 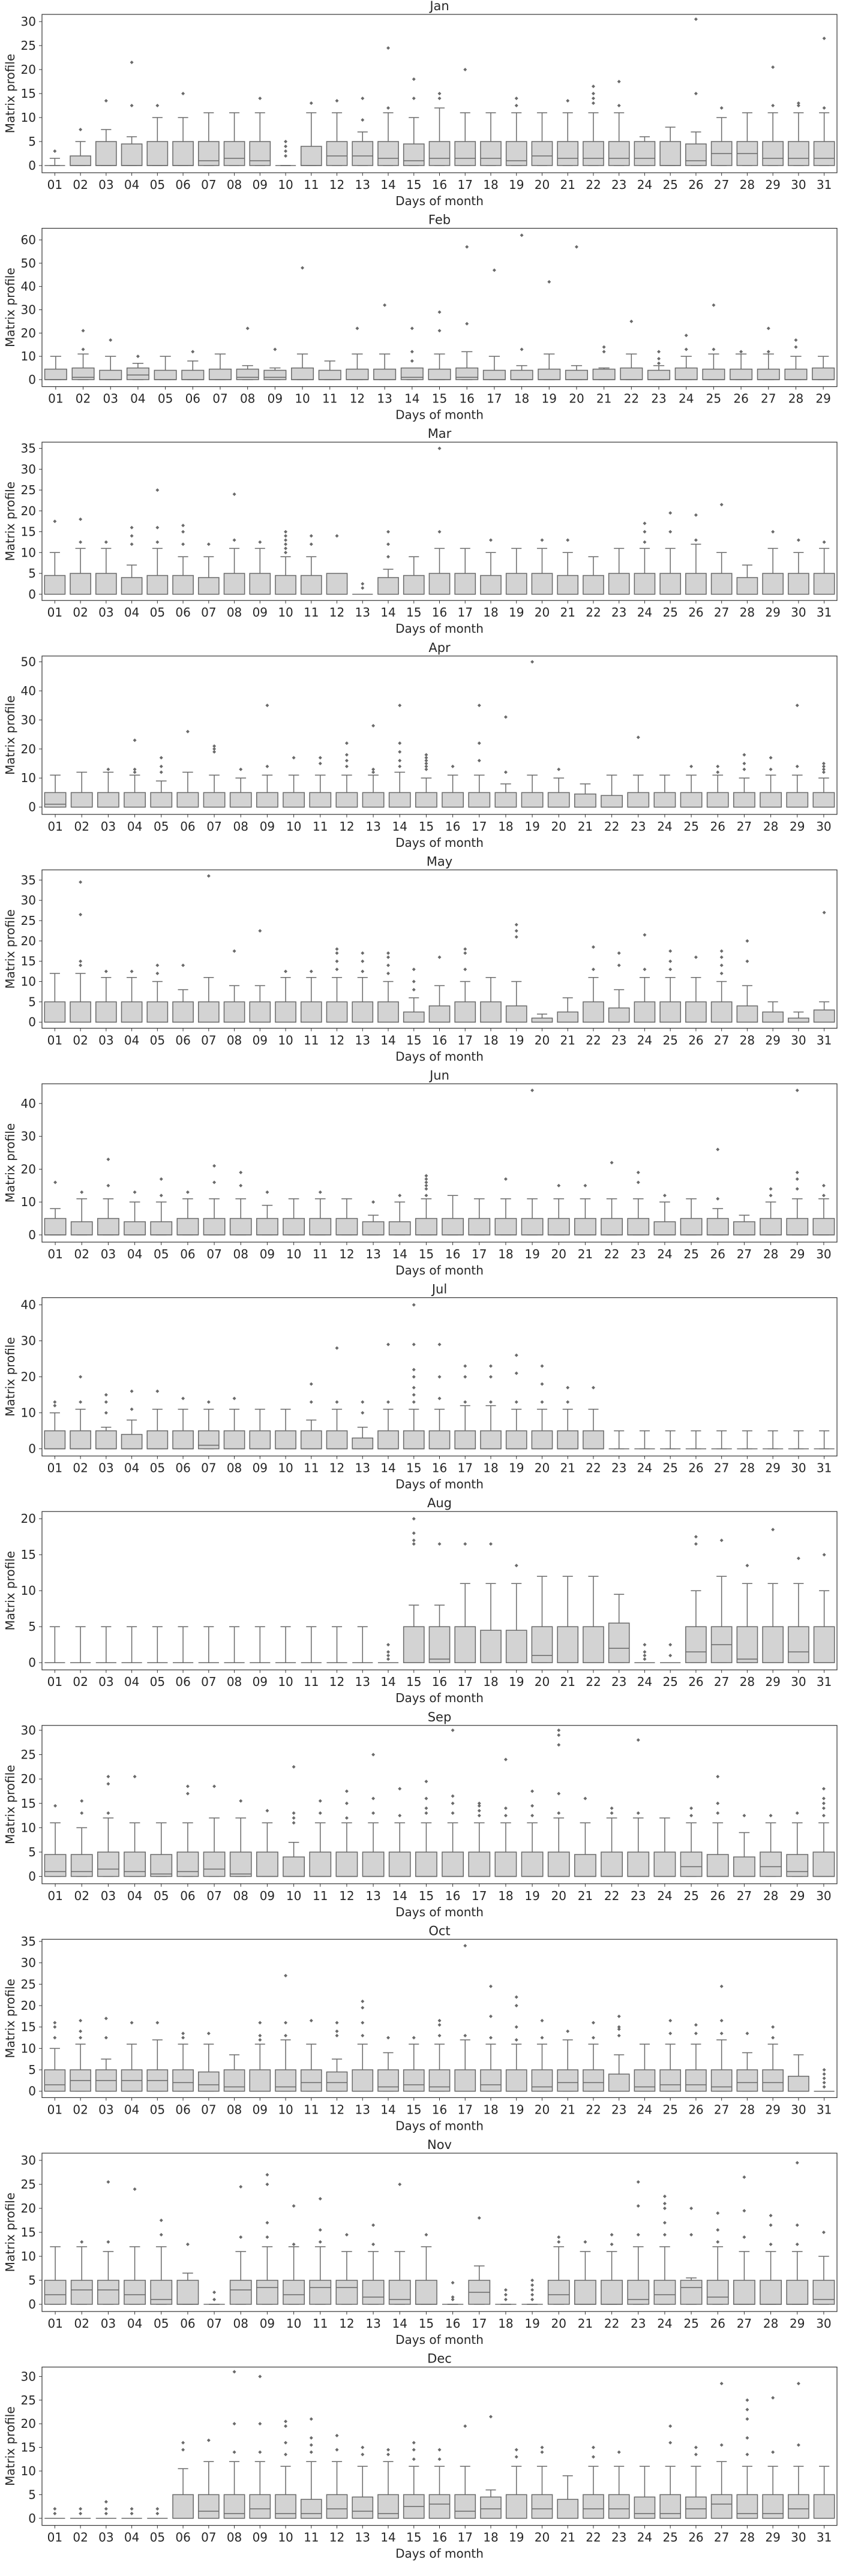 I want to click on chart-title: Nov, so click(x=439, y=2145).